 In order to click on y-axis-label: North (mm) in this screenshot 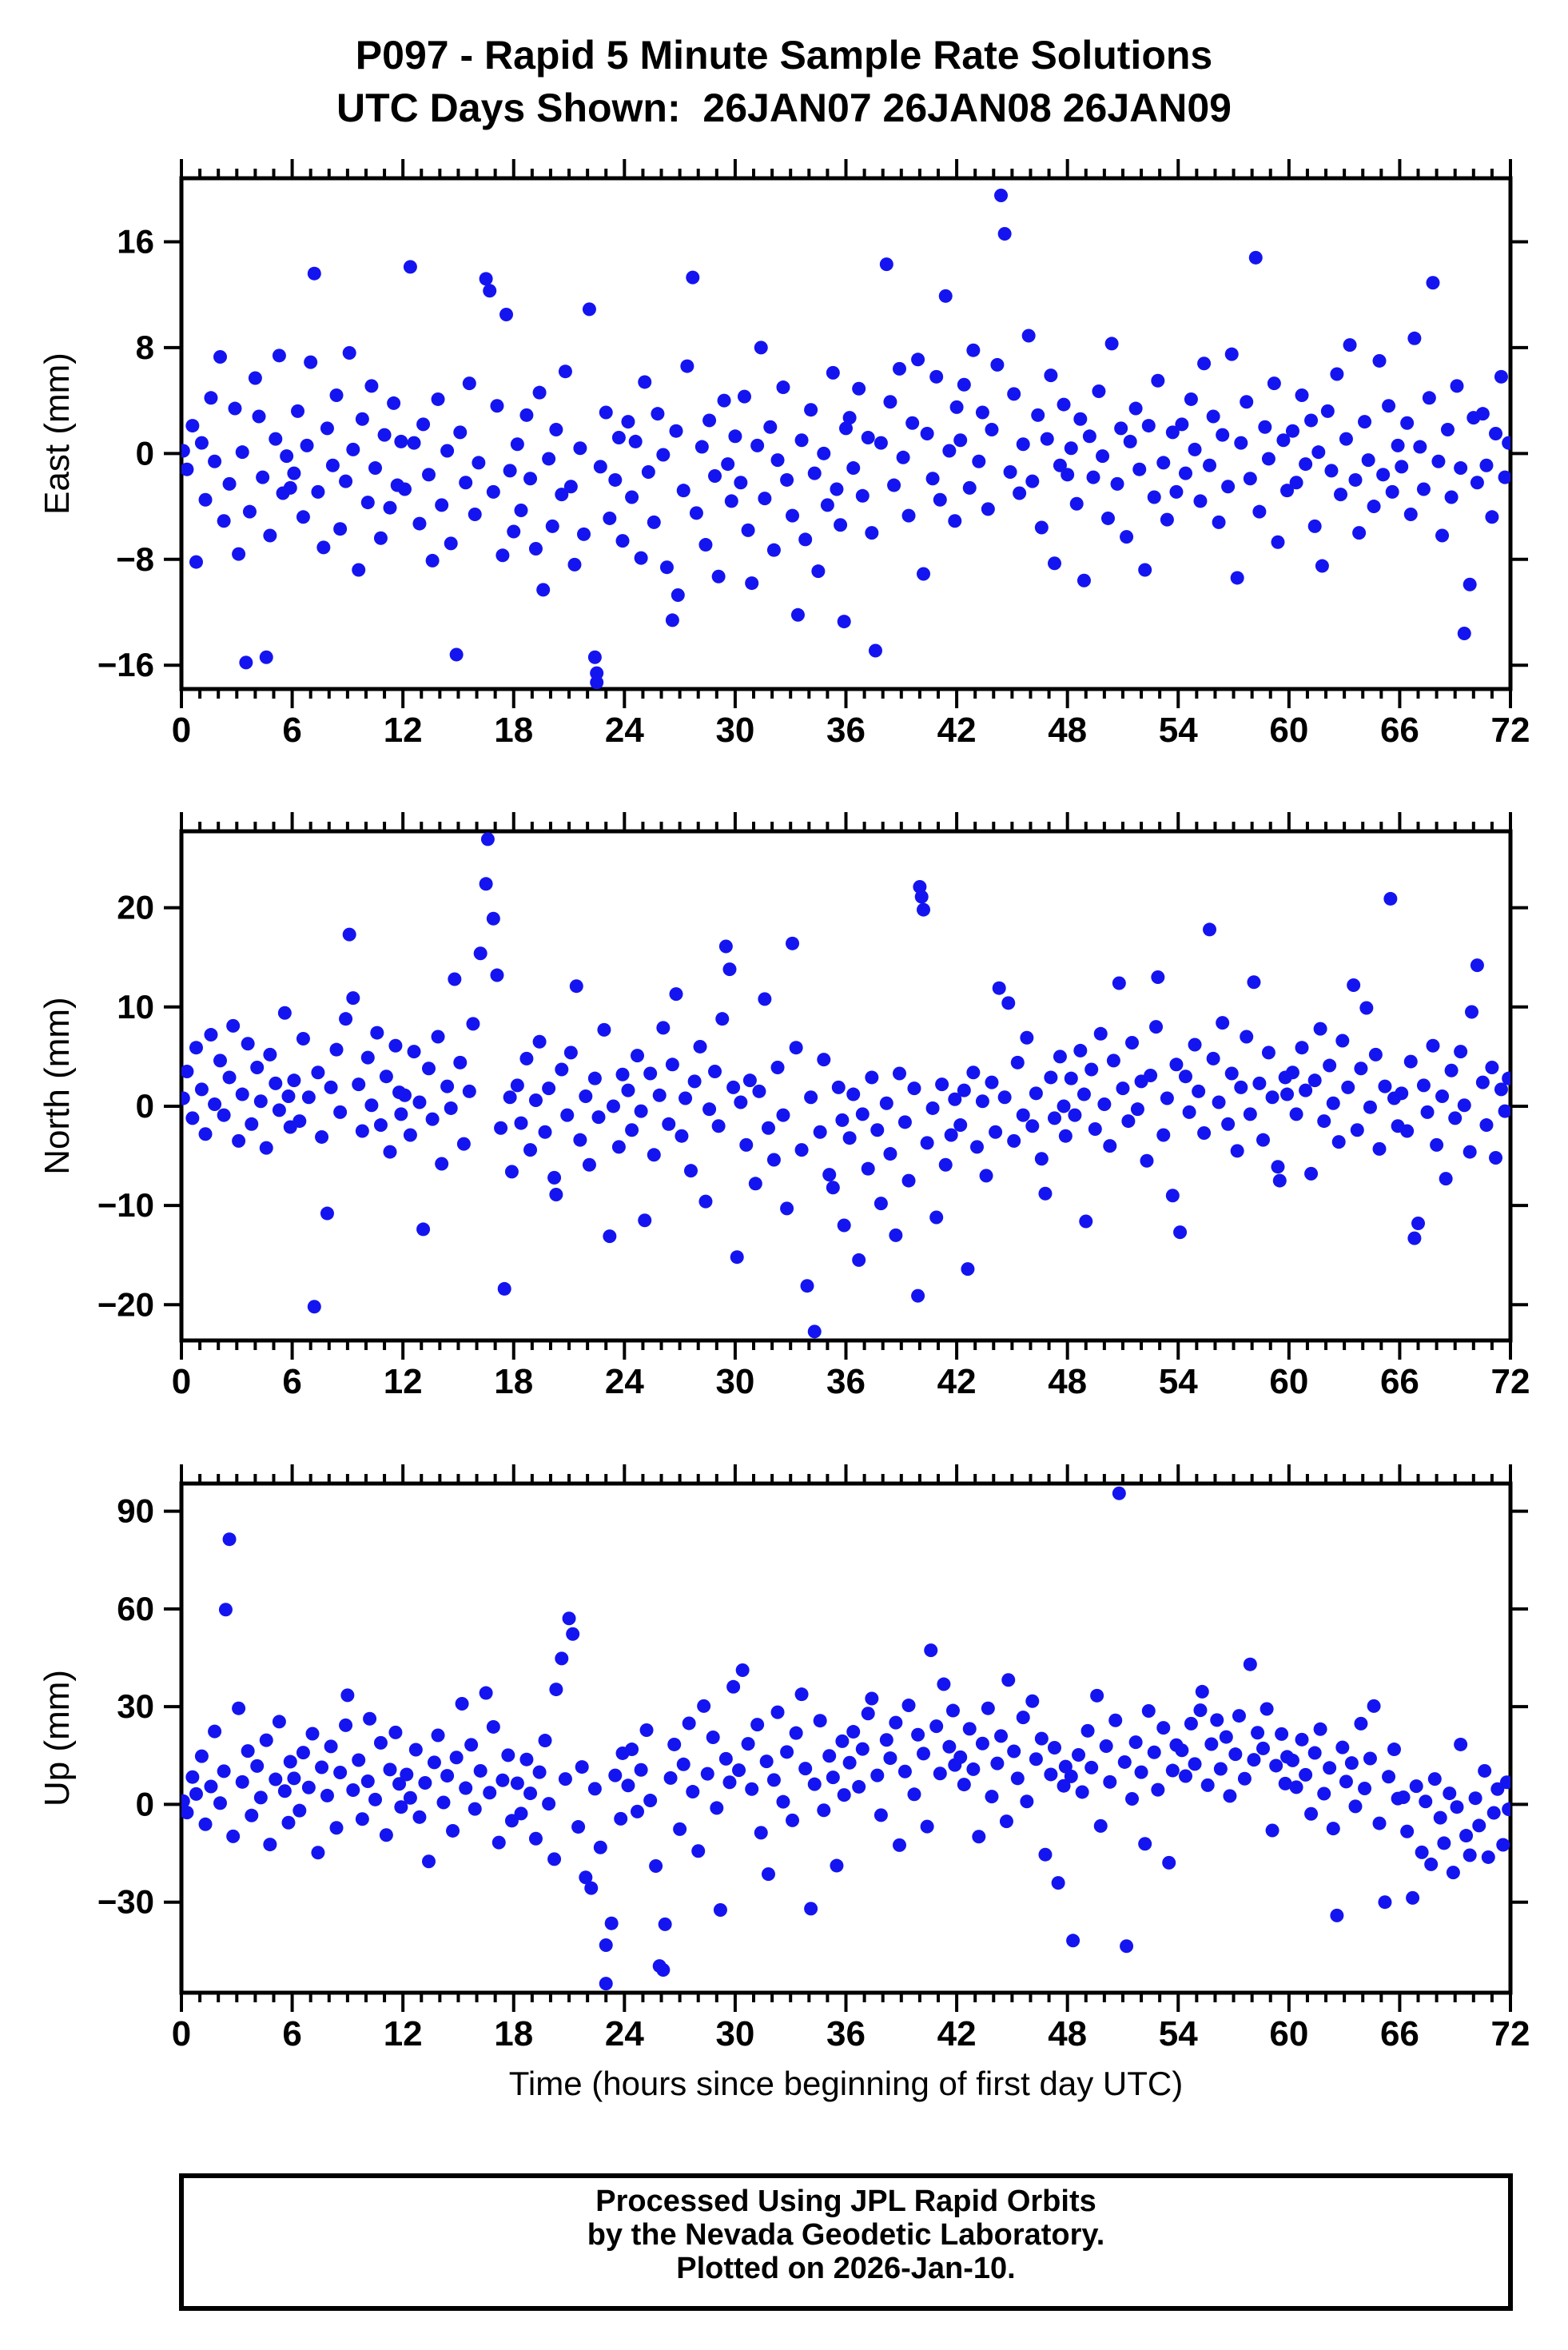, I will do `click(57, 1085)`.